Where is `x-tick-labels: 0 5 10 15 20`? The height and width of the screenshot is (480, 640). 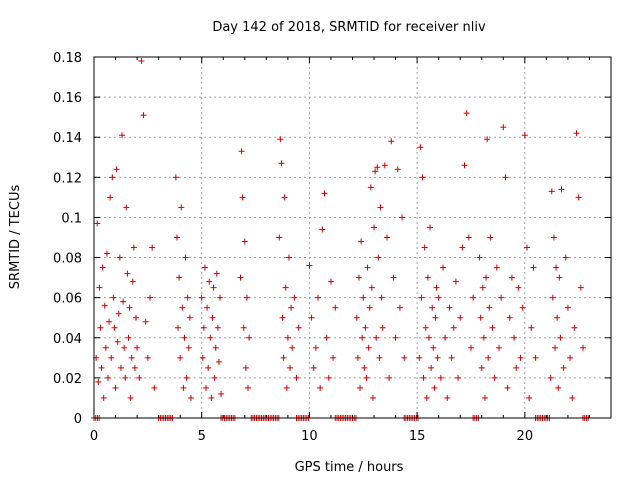
x-tick-labels: 0 5 10 15 20 is located at coordinates (311, 436).